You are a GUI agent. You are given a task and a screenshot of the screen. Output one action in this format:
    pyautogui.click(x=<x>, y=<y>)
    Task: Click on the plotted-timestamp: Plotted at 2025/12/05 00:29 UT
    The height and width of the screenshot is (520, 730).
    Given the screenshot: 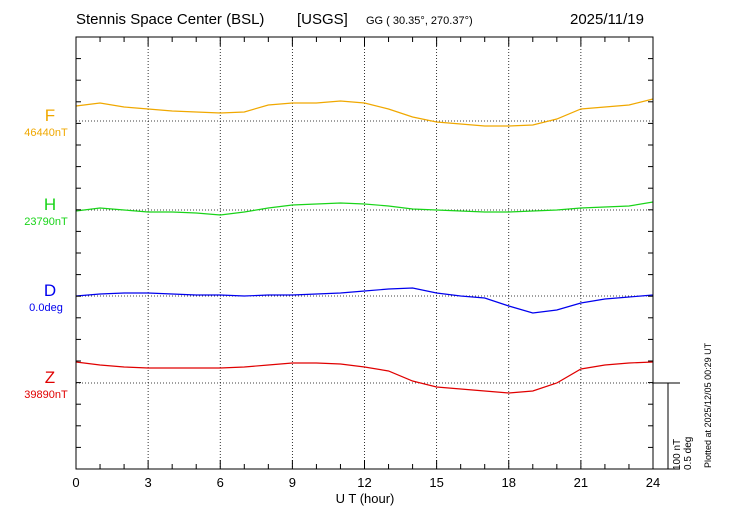 What is the action you would take?
    pyautogui.click(x=708, y=405)
    